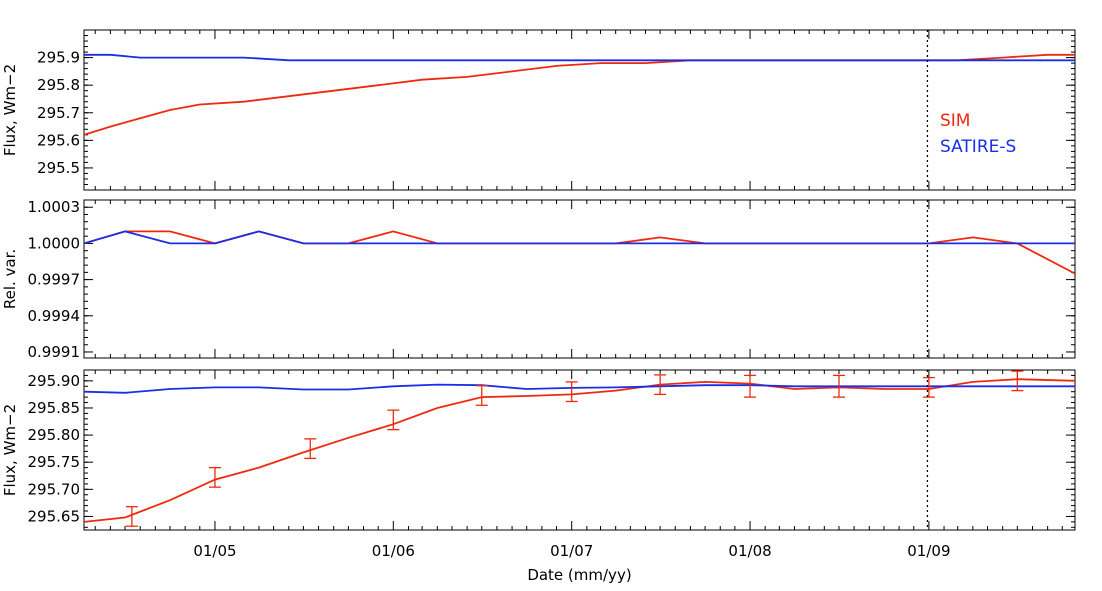 The image size is (1102, 591). I want to click on y-tick-label: 295.5, so click(58, 168).